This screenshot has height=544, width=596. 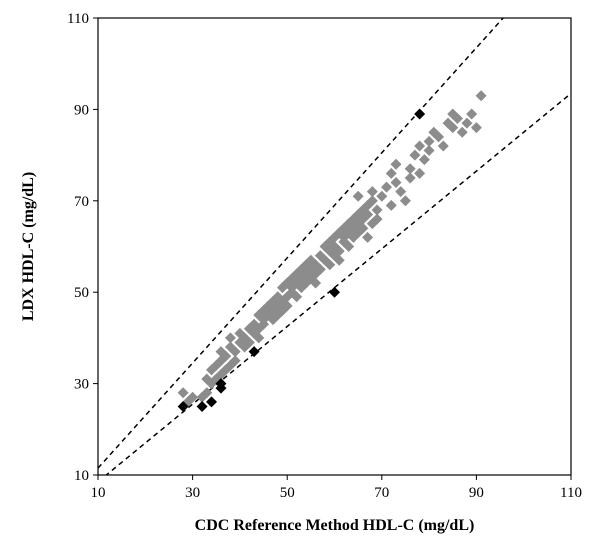 I want to click on y-axis-title: LDX HDL-C (mg/dL), so click(x=28, y=246).